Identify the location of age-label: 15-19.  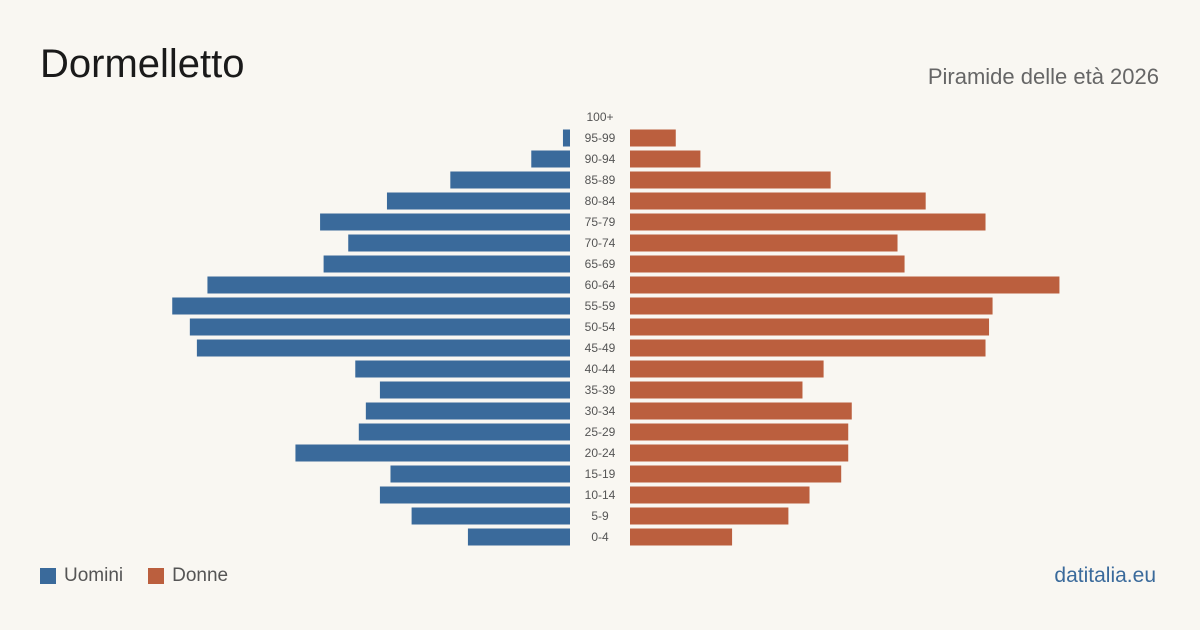
(600, 474).